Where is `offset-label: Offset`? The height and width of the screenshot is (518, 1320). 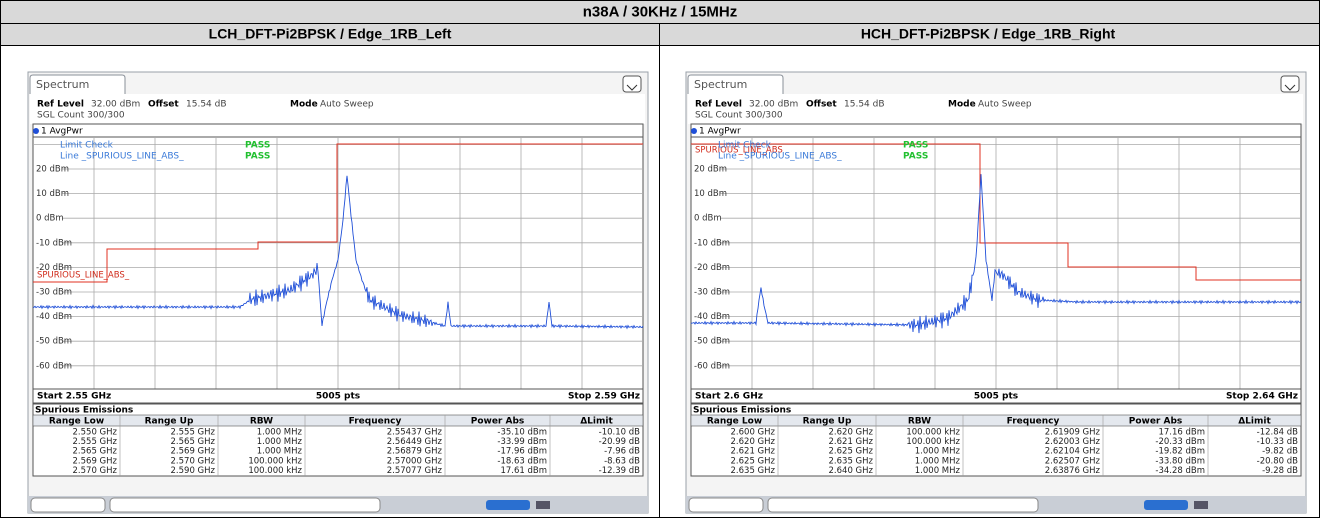 offset-label: Offset is located at coordinates (163, 105).